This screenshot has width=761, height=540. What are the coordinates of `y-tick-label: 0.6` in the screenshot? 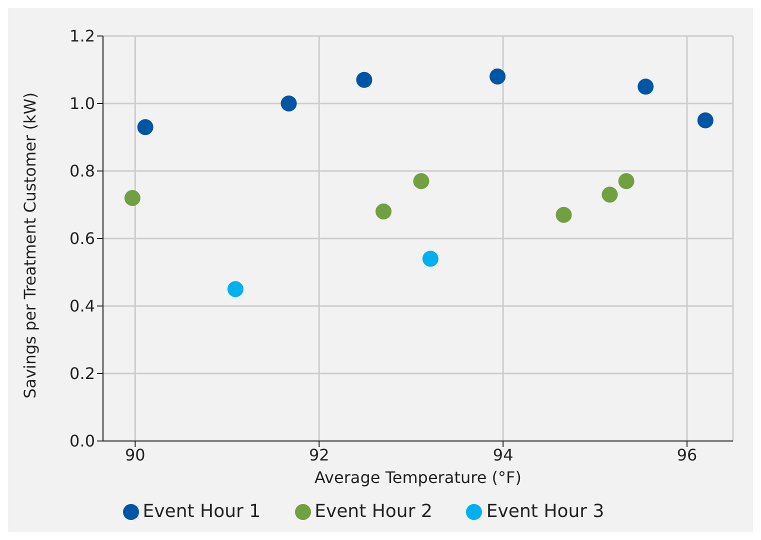 It's located at (82, 238).